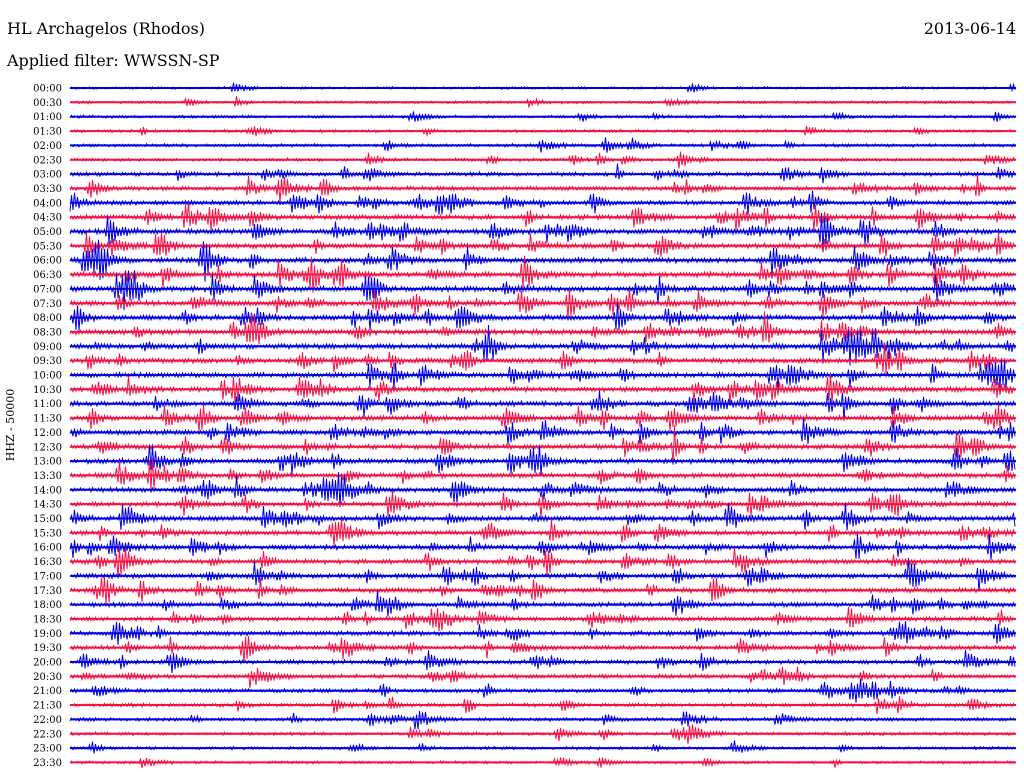 This screenshot has height=780, width=1024. I want to click on time-tick-label: 02:30, so click(47, 160).